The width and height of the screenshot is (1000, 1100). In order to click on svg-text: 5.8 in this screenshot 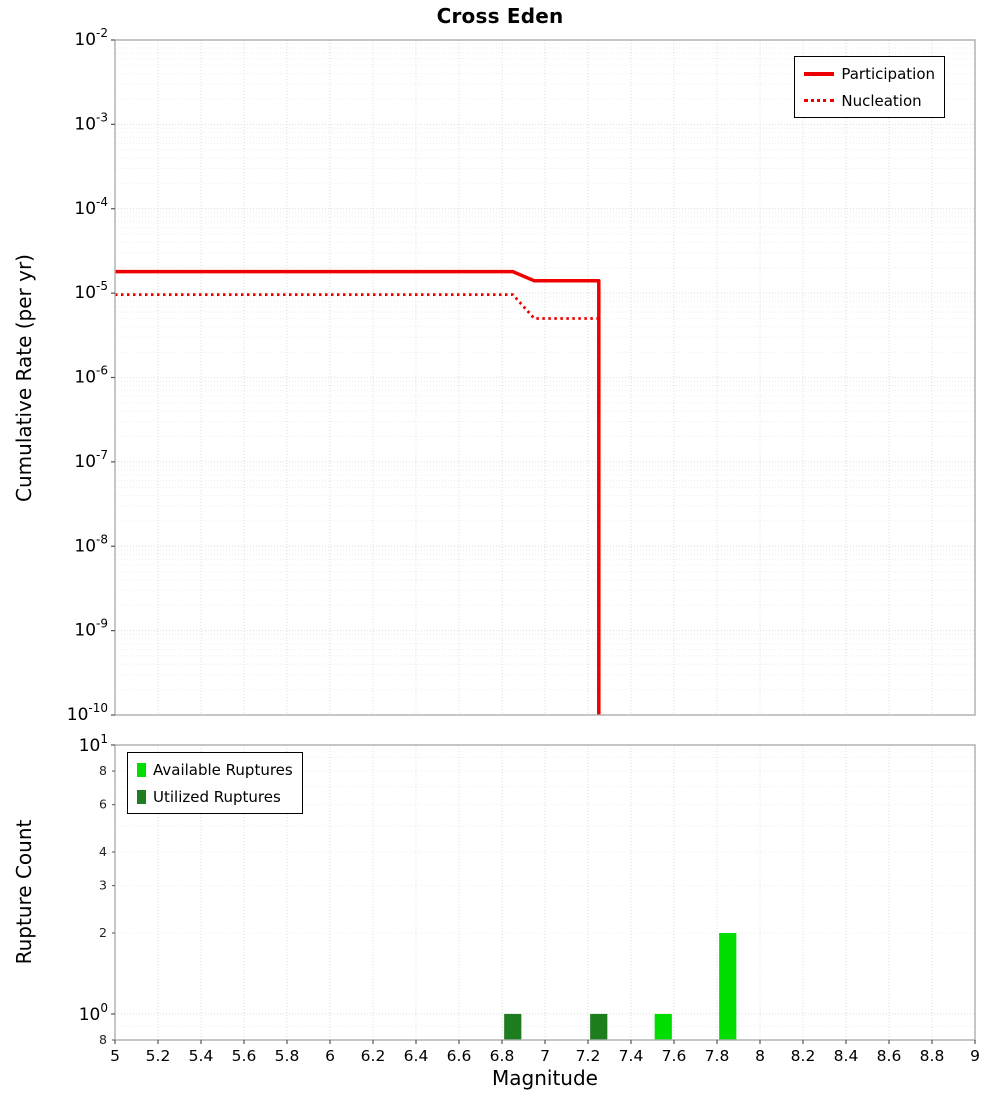, I will do `click(287, 1056)`.